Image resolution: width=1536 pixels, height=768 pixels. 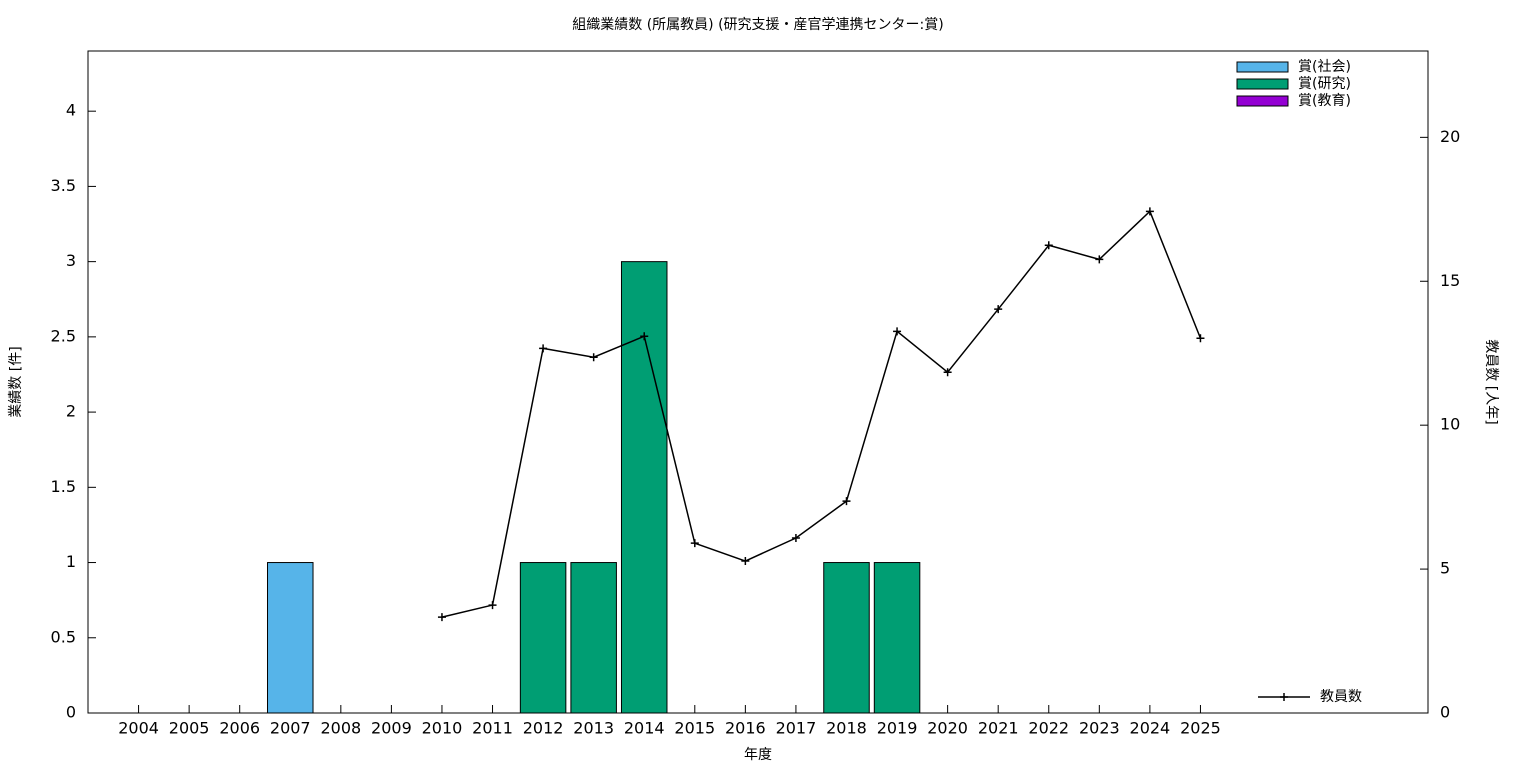 I want to click on y2-tick-label: 5, so click(x=1445, y=568).